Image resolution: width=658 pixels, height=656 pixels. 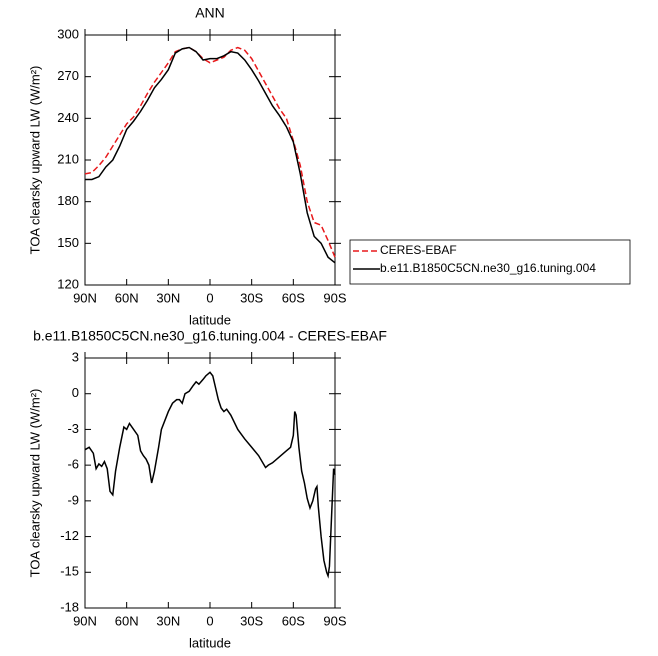 I want to click on y-tick-label: -3, so click(x=73, y=428).